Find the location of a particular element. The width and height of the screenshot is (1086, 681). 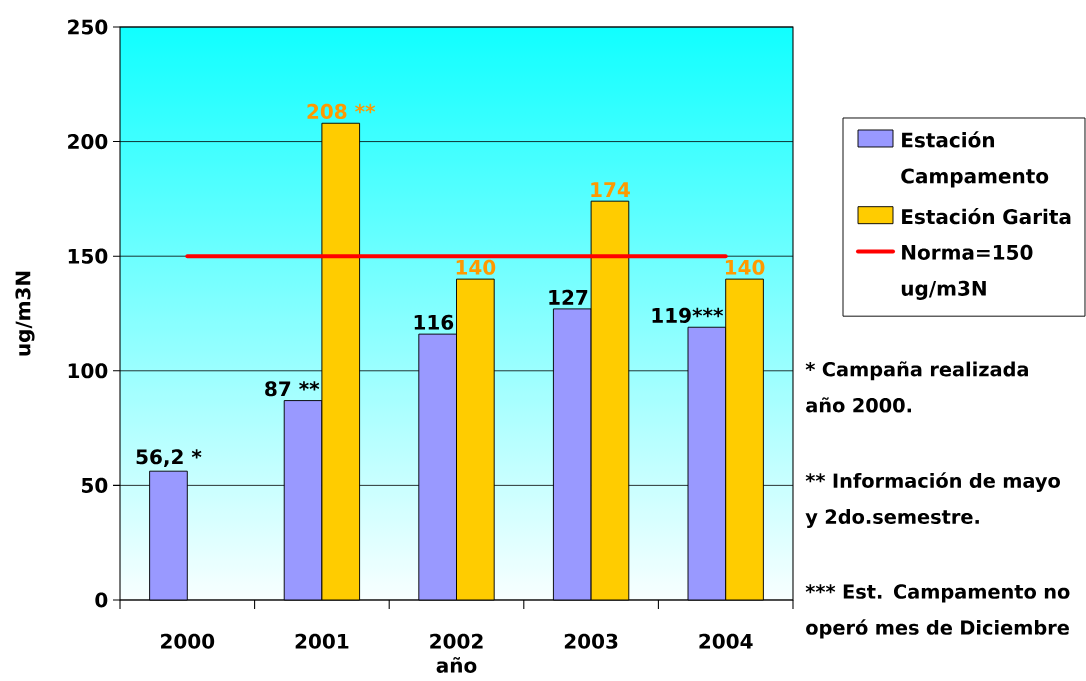

y-tick-label: 100 is located at coordinates (88, 371).